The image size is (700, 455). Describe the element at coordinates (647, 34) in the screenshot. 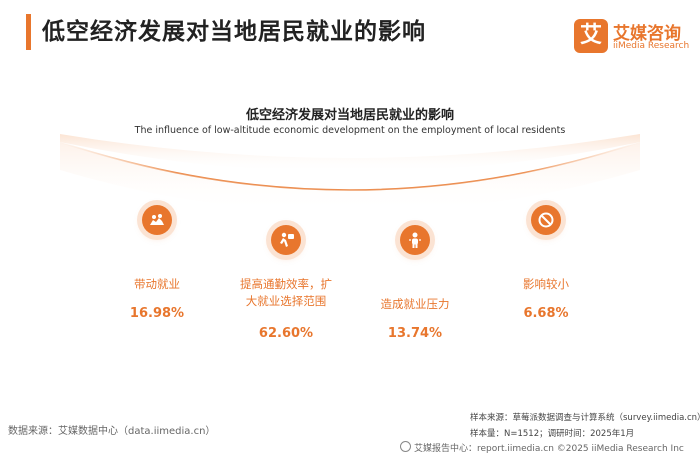

I see `logo-text-cn: 艾媒咨询` at that location.